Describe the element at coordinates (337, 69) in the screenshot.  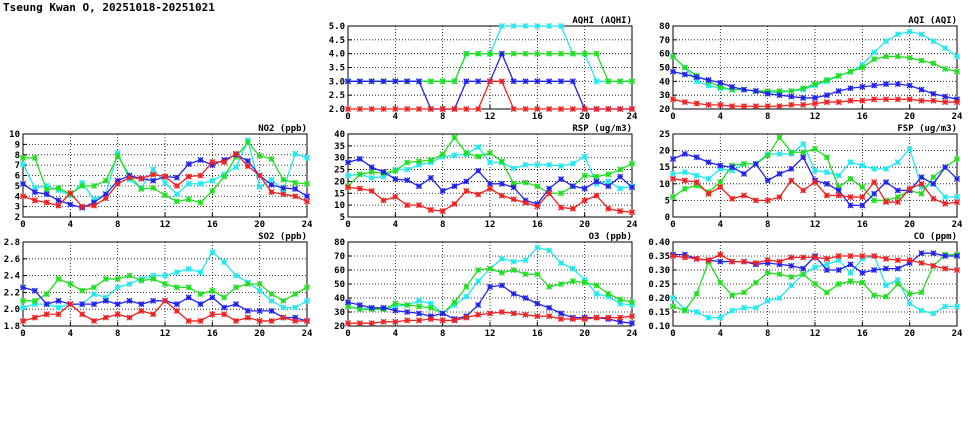
I see `y-tick-label: 3.5` at that location.